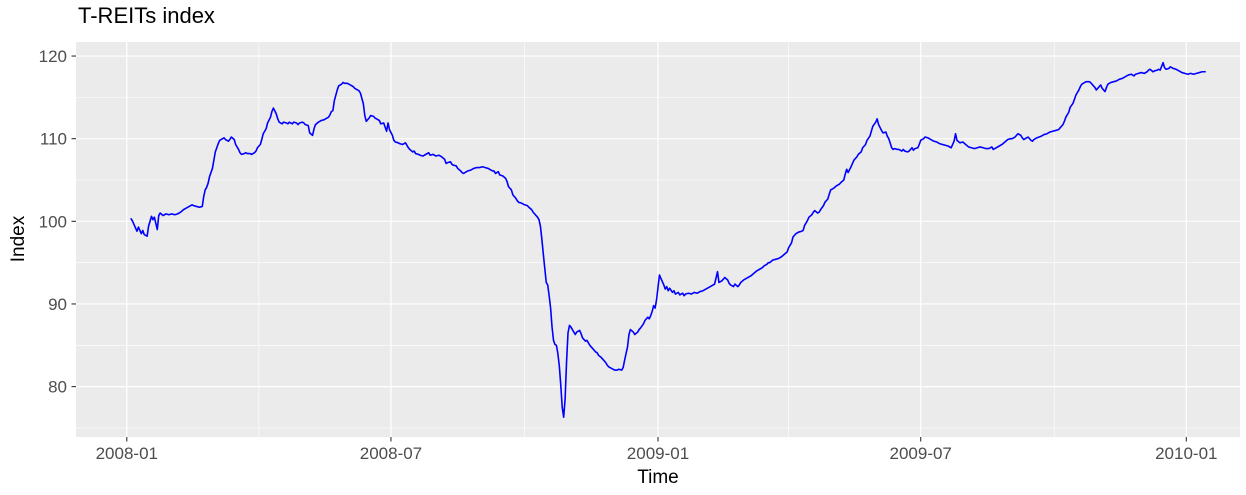 This screenshot has height=495, width=1246. What do you see at coordinates (57, 387) in the screenshot?
I see `y-axis-tick-label: 80` at bounding box center [57, 387].